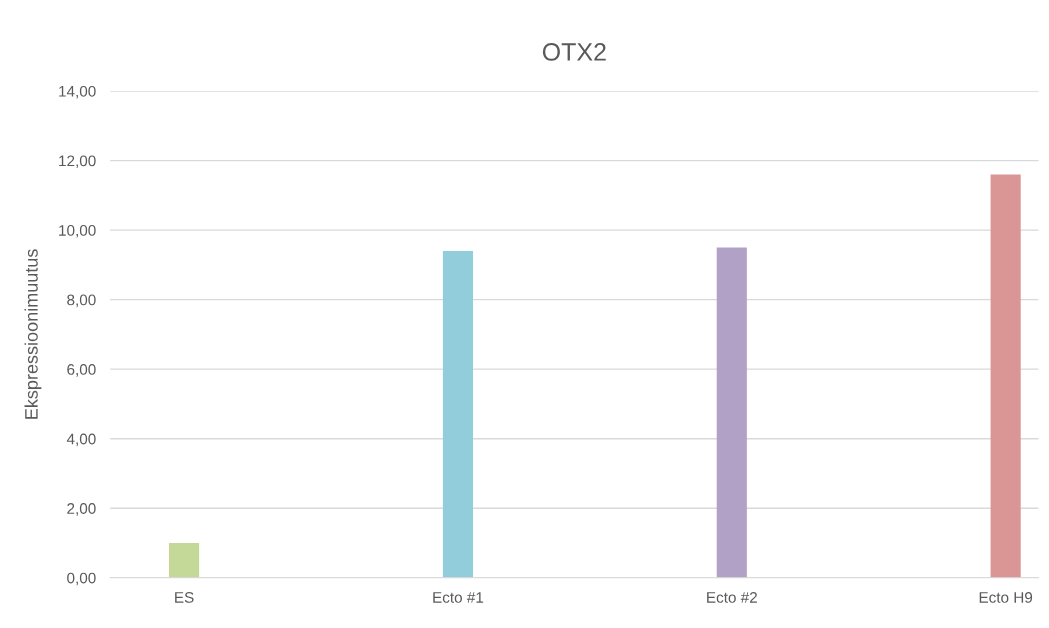  Describe the element at coordinates (77, 162) in the screenshot. I see `y-tick-label: 12,00` at that location.